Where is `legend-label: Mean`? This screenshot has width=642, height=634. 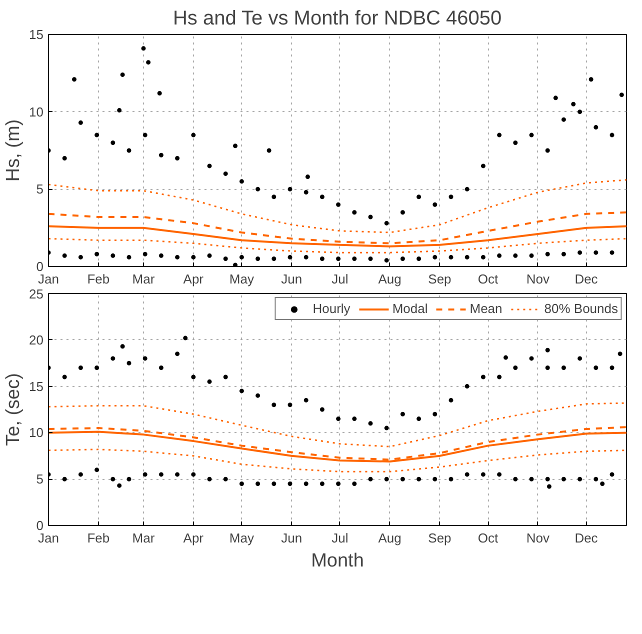
legend-label: Mean is located at coordinates (486, 308).